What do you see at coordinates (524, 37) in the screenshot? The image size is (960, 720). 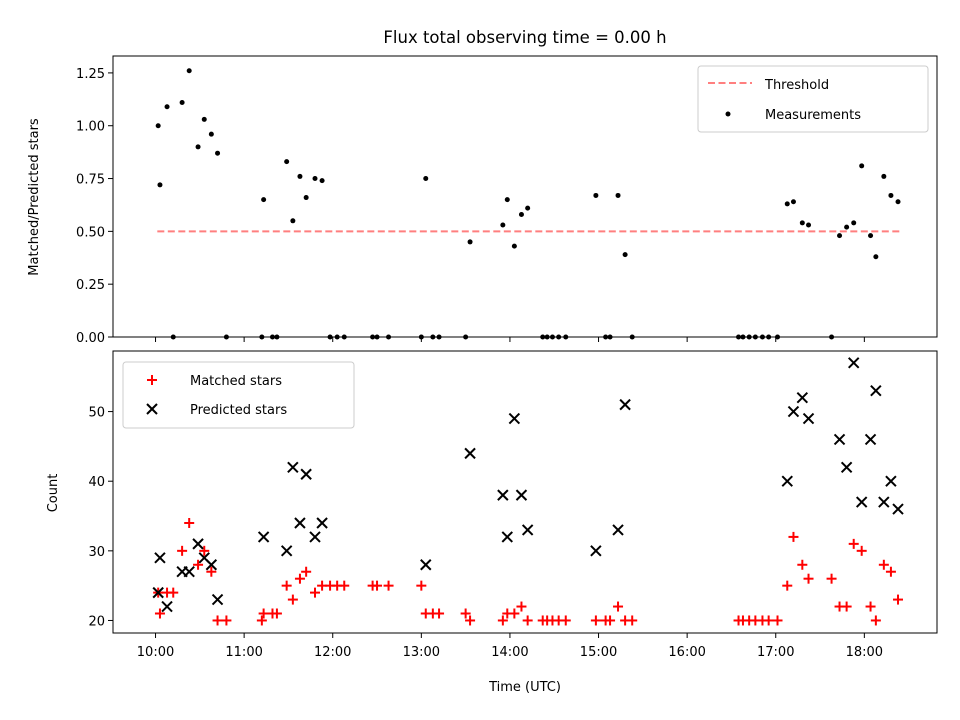 I see `chart-title: Flux total observing time = 0.00 h` at bounding box center [524, 37].